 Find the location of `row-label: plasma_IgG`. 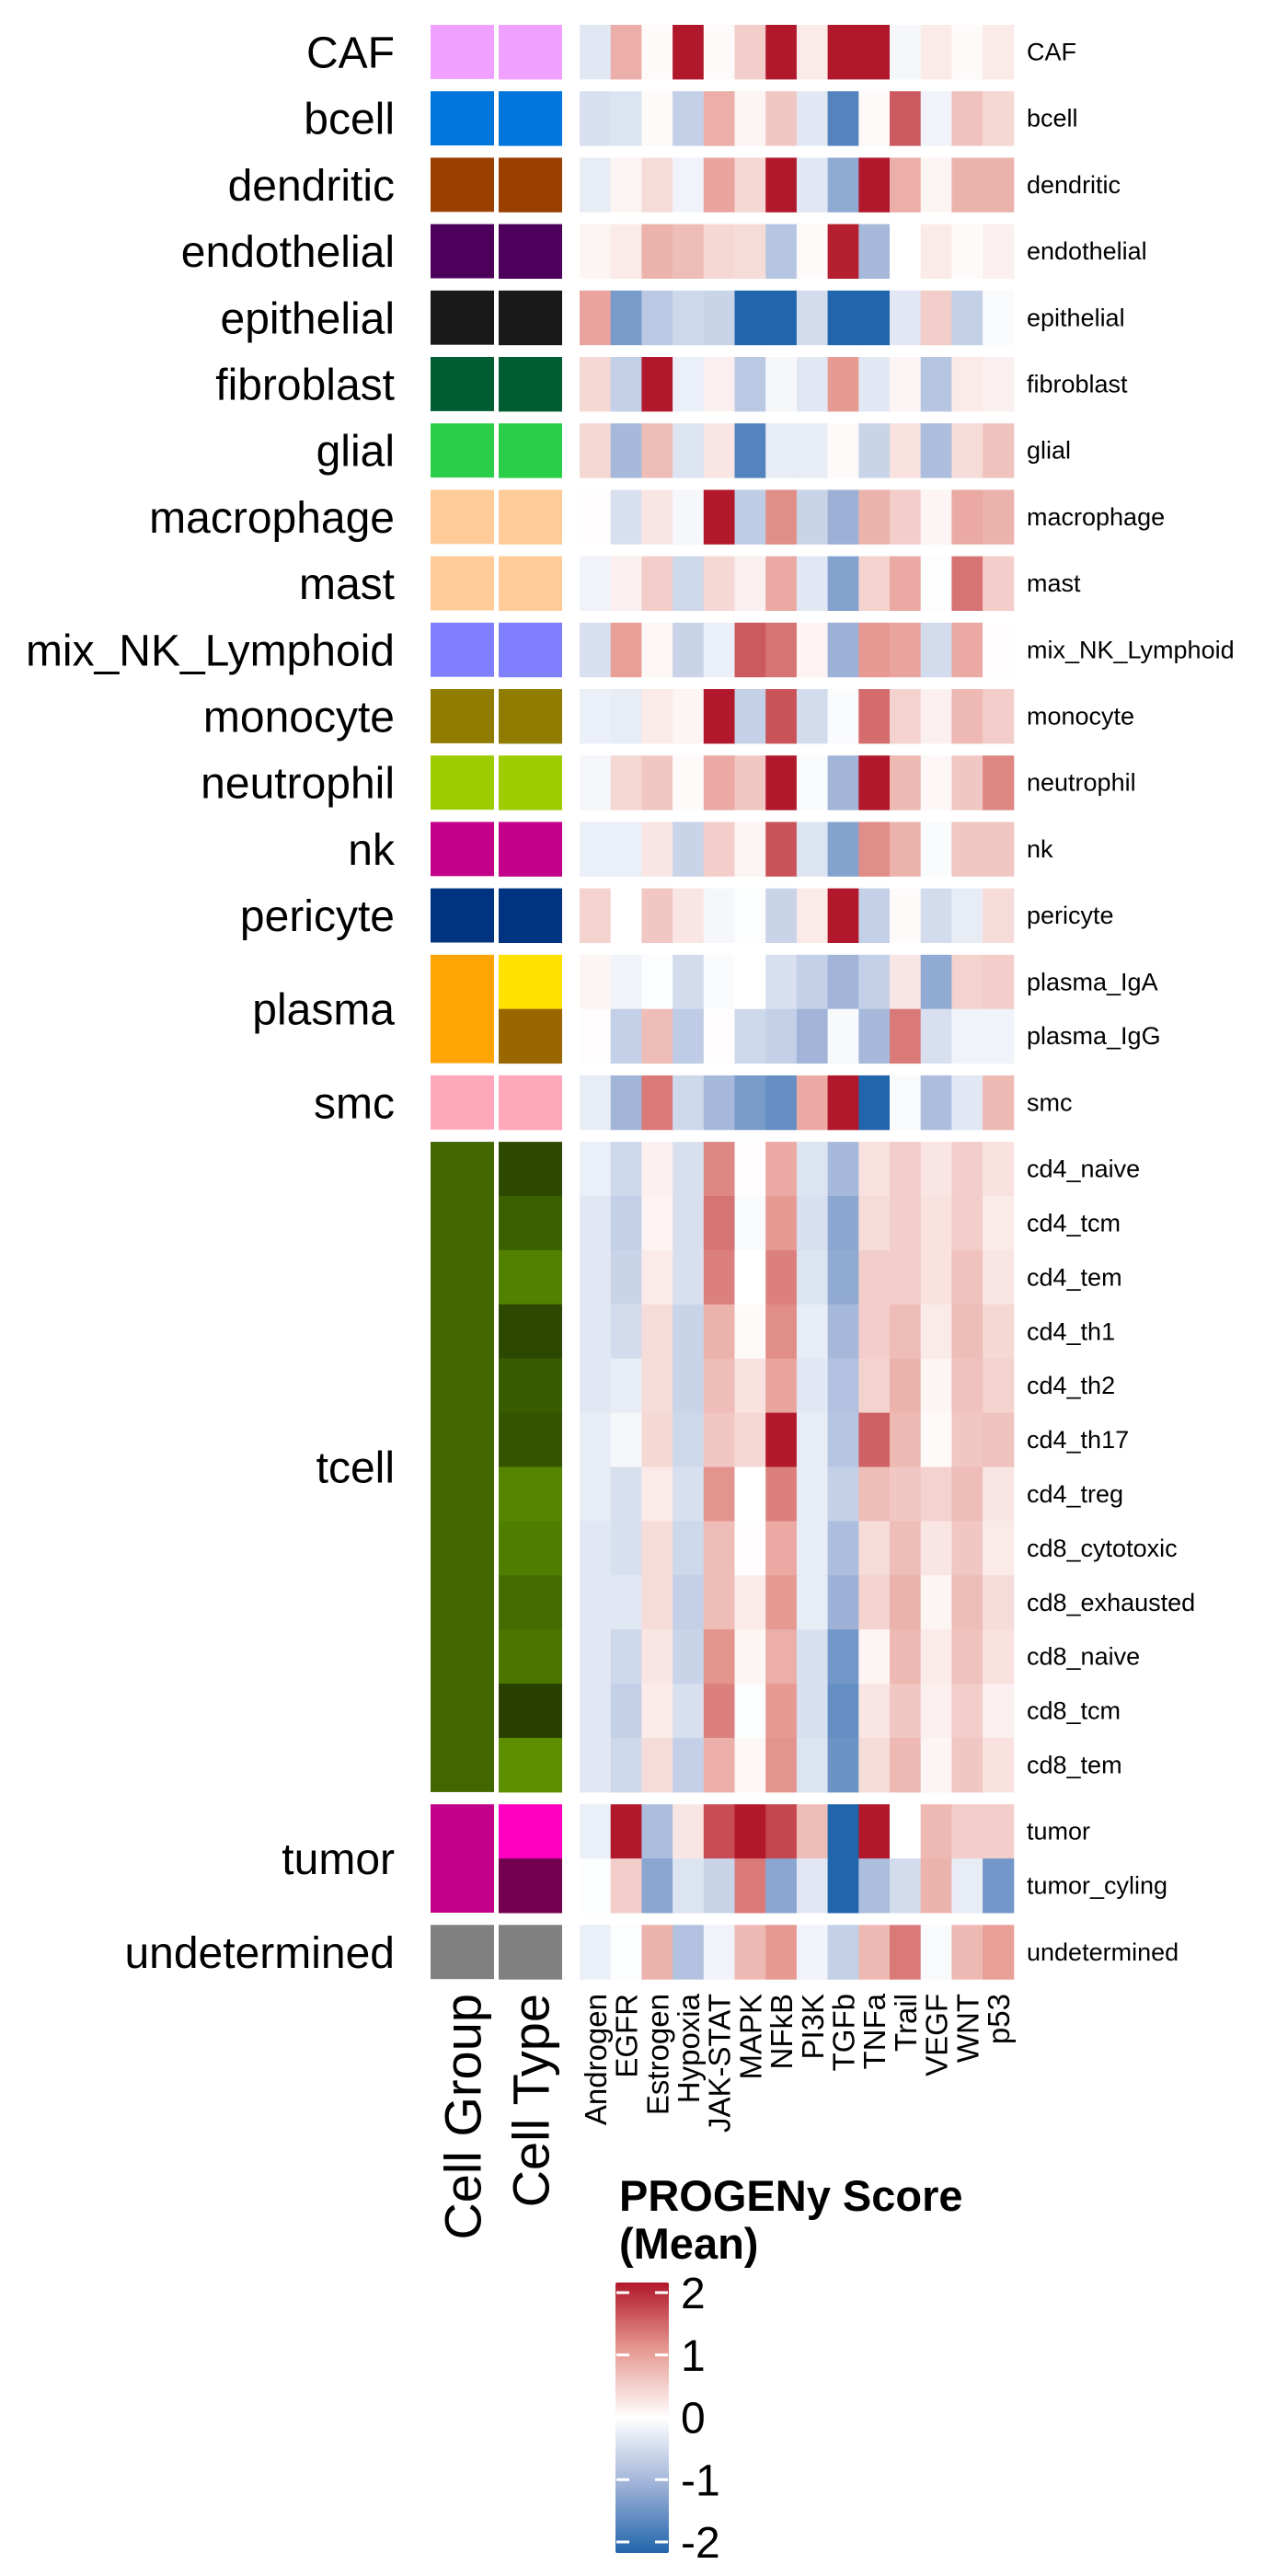

row-label: plasma_IgG is located at coordinates (1094, 1036).